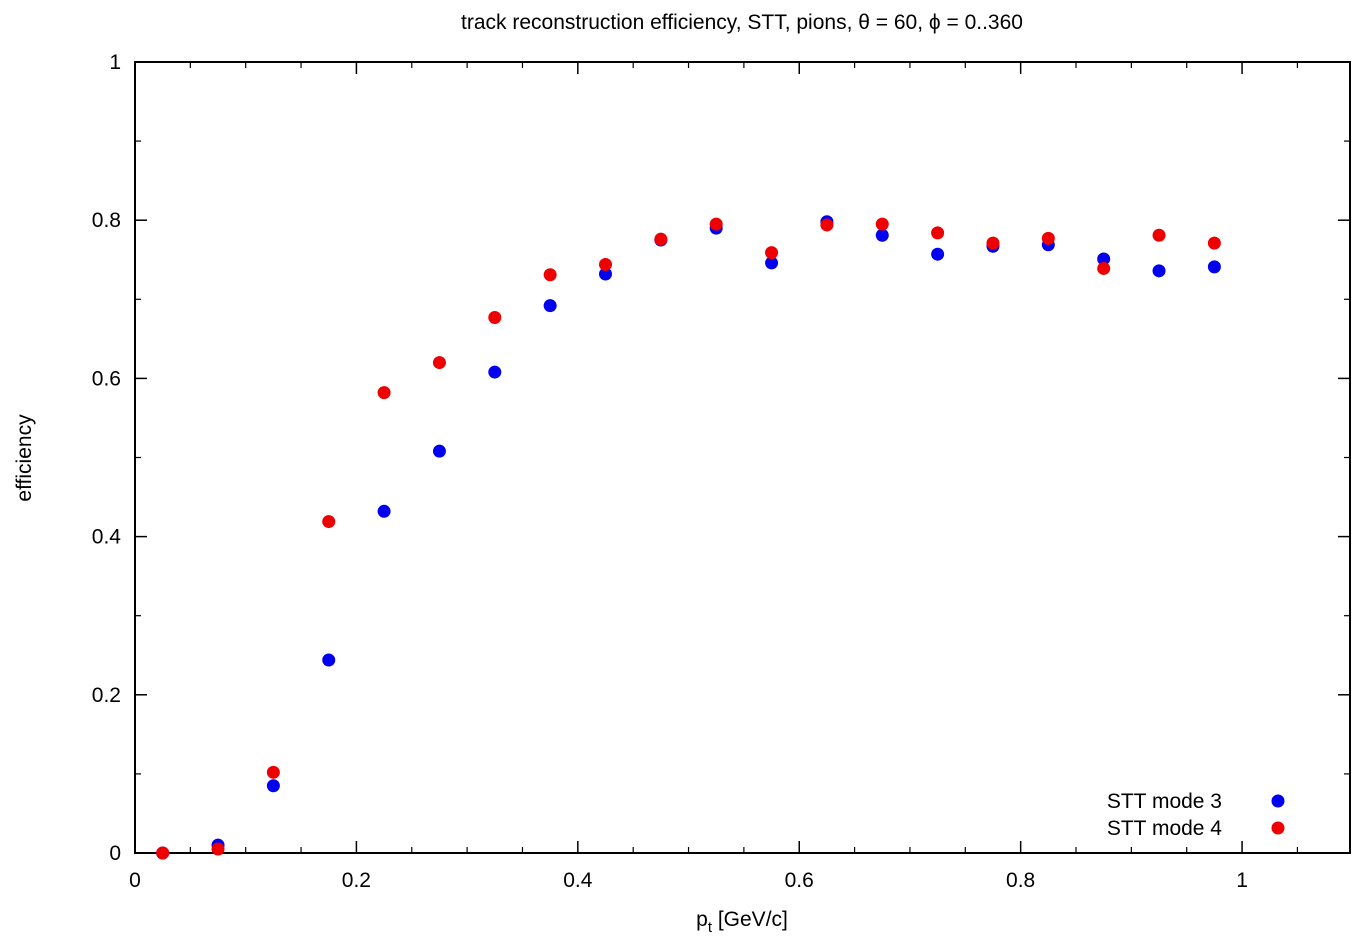 The width and height of the screenshot is (1359, 939). What do you see at coordinates (356, 880) in the screenshot?
I see `x-tick-label: 0.2` at bounding box center [356, 880].